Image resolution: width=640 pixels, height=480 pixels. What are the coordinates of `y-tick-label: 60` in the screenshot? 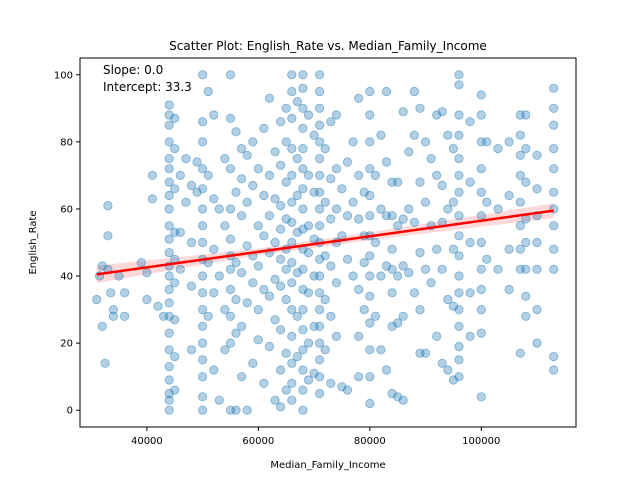 It's located at (66, 209).